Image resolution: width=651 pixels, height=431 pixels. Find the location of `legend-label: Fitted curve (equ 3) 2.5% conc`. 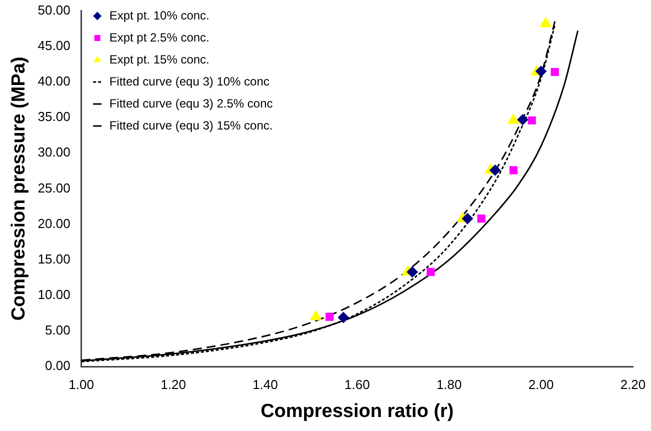

legend-label: Fitted curve (equ 3) 2.5% conc is located at coordinates (191, 103).